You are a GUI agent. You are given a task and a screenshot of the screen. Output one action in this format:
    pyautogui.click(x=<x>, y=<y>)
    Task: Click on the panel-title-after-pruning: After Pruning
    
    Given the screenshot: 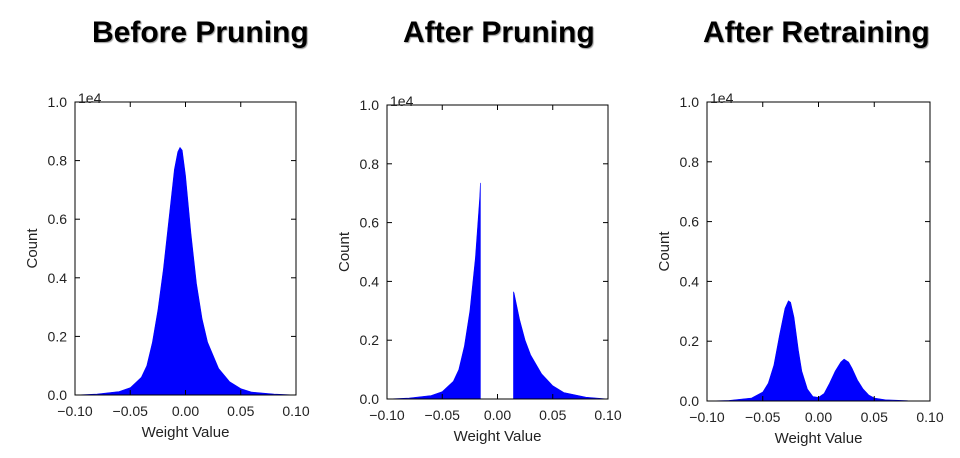 What is the action you would take?
    pyautogui.click(x=499, y=32)
    